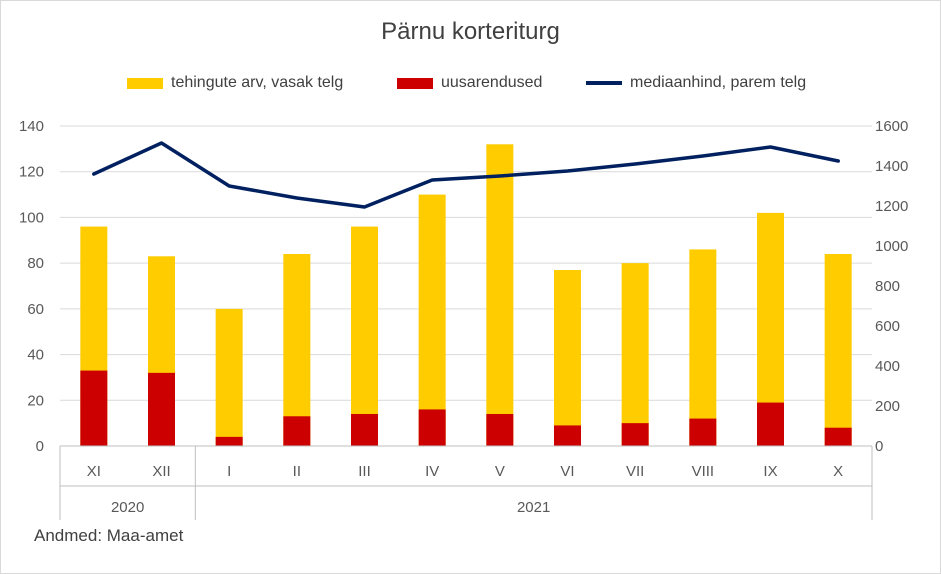 This screenshot has width=941, height=574. What do you see at coordinates (31, 217) in the screenshot?
I see `y-left-tick-label: 100` at bounding box center [31, 217].